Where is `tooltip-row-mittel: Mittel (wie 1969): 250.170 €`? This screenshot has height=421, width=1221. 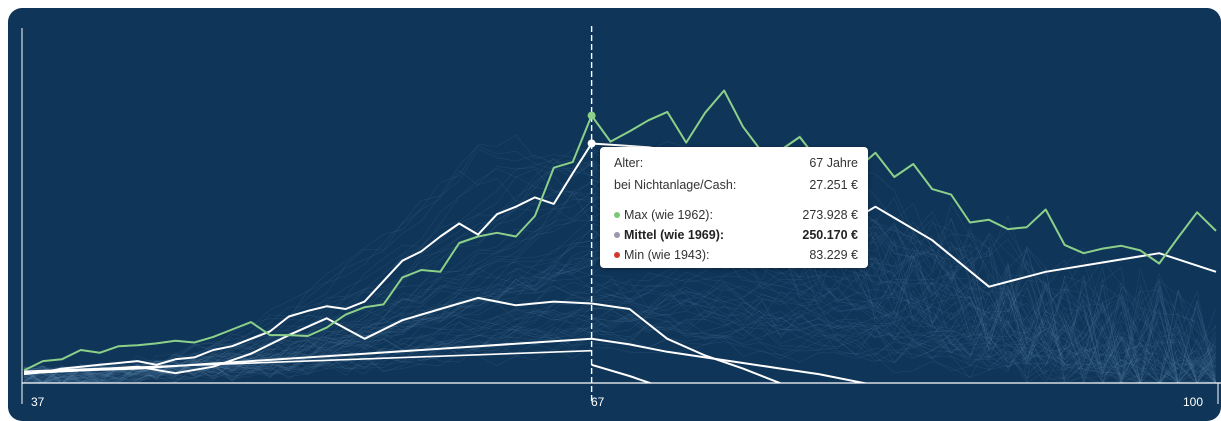 tooltip-row-mittel: Mittel (wie 1969): 250.170 € is located at coordinates (736, 235).